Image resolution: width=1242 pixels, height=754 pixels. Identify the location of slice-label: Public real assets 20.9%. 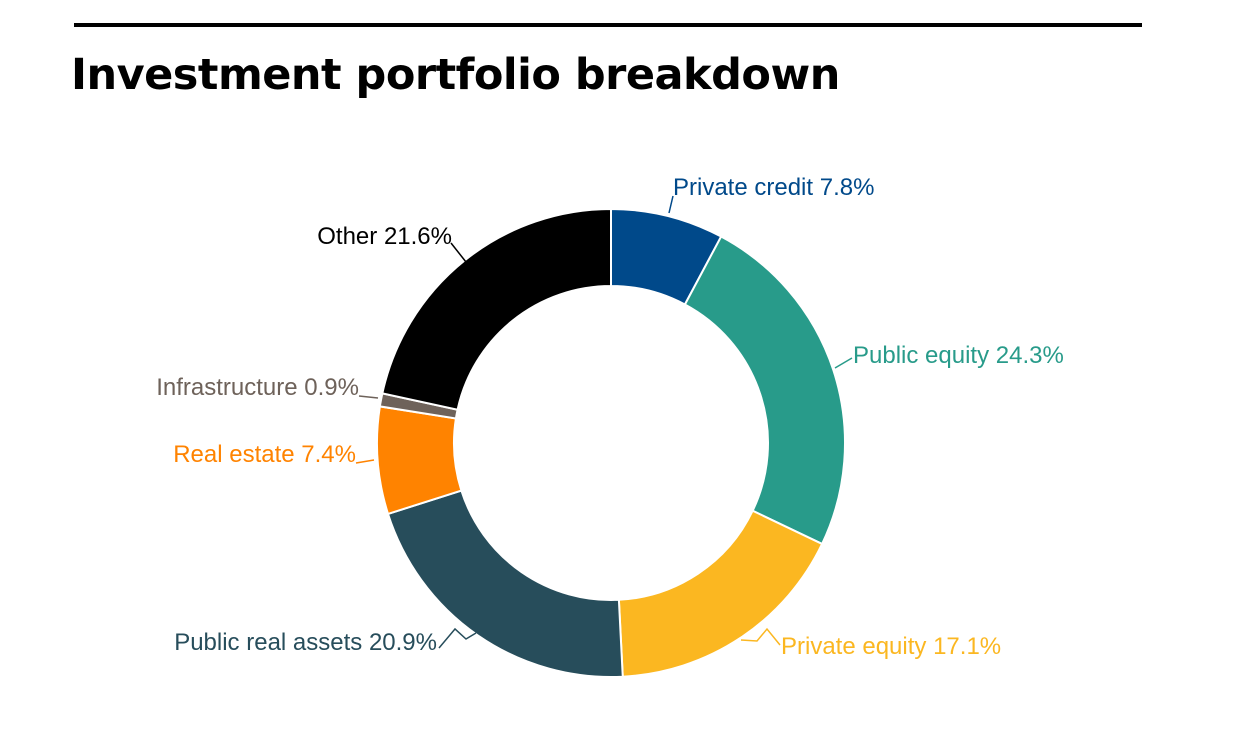
(305, 642).